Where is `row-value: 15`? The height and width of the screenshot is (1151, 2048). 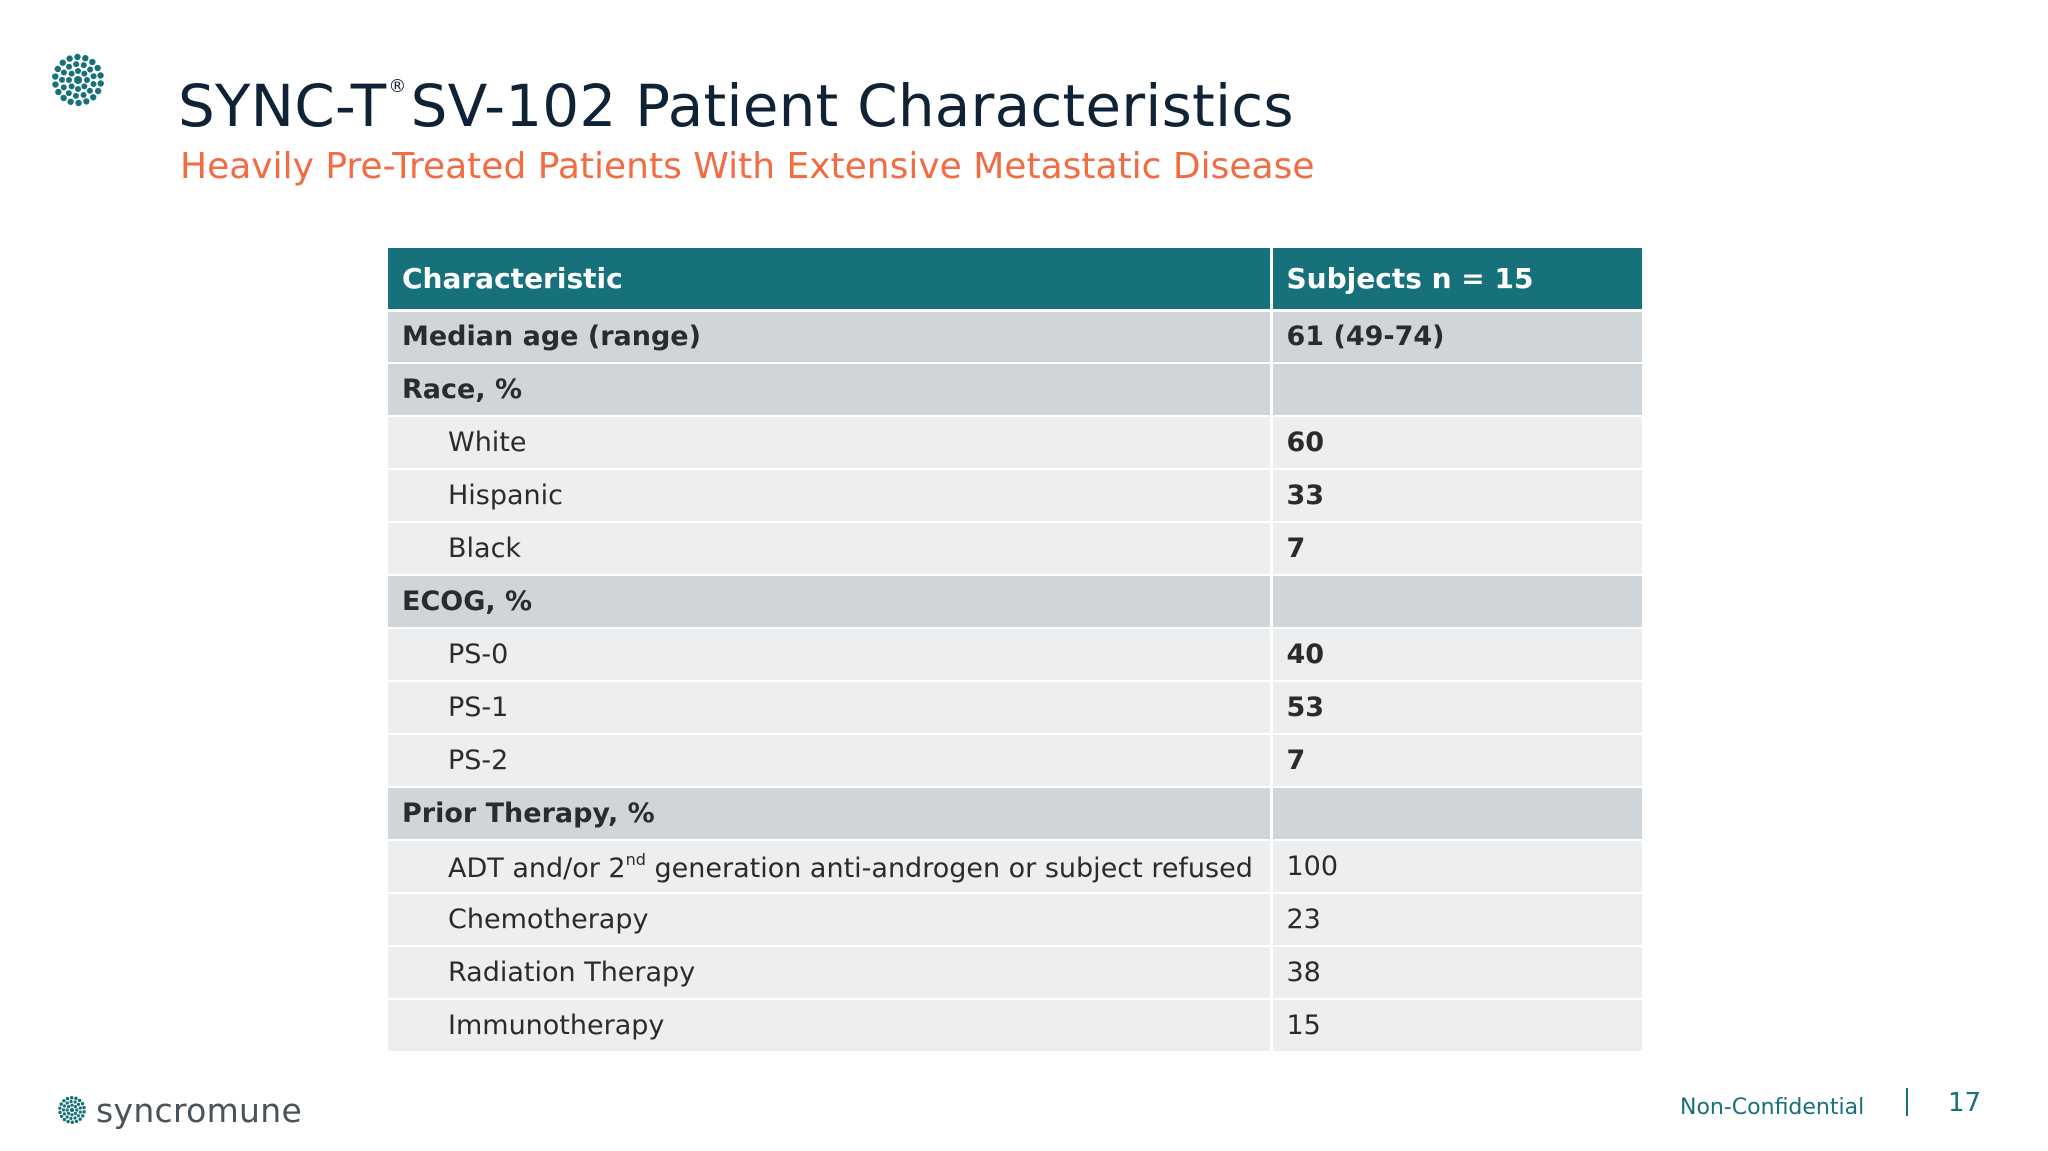
row-value: 15 is located at coordinates (1456, 1026).